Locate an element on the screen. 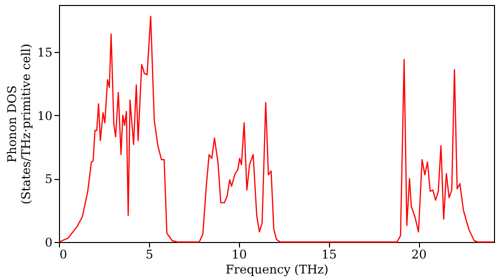  x-tick-label: 20 is located at coordinates (419, 255).